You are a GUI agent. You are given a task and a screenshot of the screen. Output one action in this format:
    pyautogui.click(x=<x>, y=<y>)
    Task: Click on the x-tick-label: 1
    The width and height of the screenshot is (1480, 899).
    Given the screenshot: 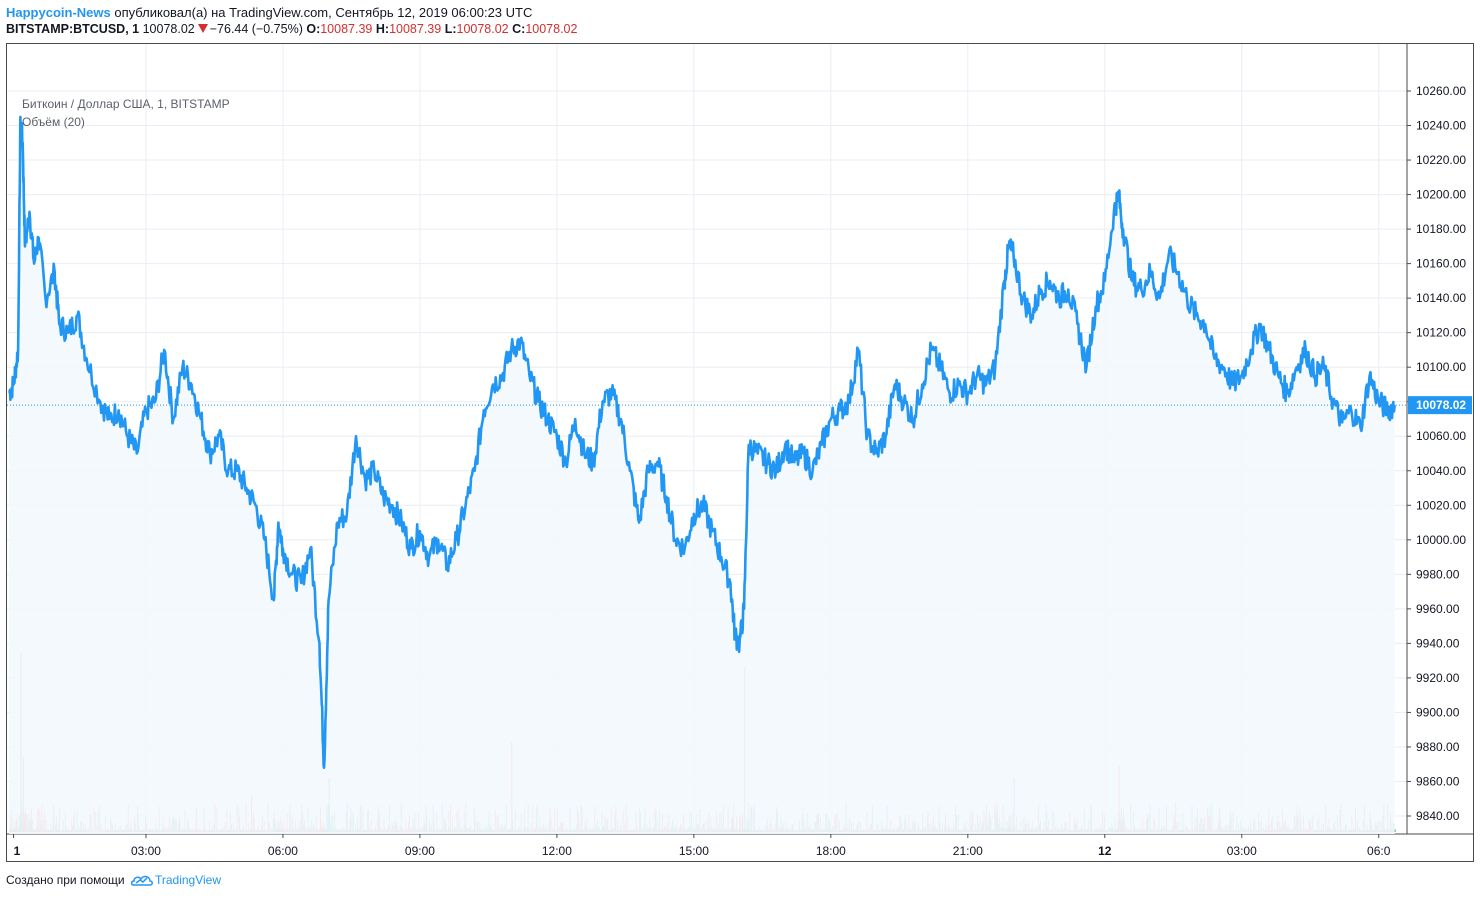 What is the action you would take?
    pyautogui.click(x=17, y=851)
    